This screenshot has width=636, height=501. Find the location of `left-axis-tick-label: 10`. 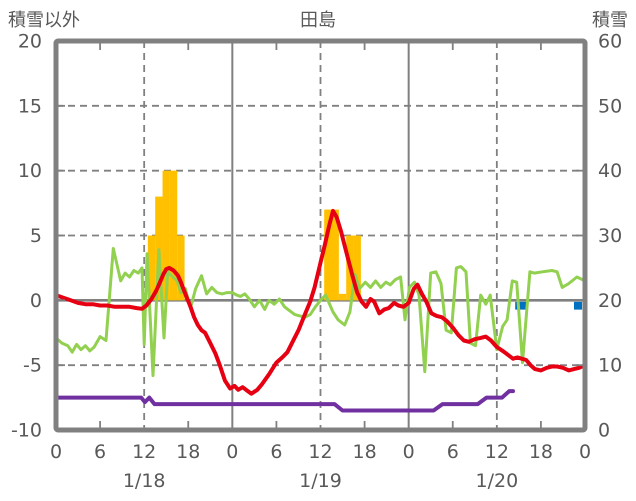

left-axis-tick-label: 10 is located at coordinates (30, 171).